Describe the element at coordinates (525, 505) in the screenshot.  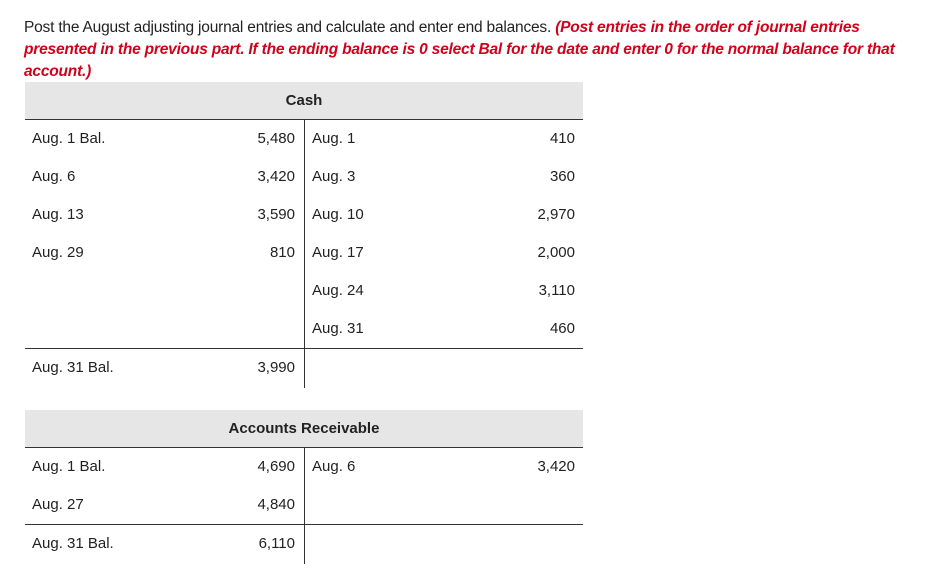
I see `ar-credit-amount` at that location.